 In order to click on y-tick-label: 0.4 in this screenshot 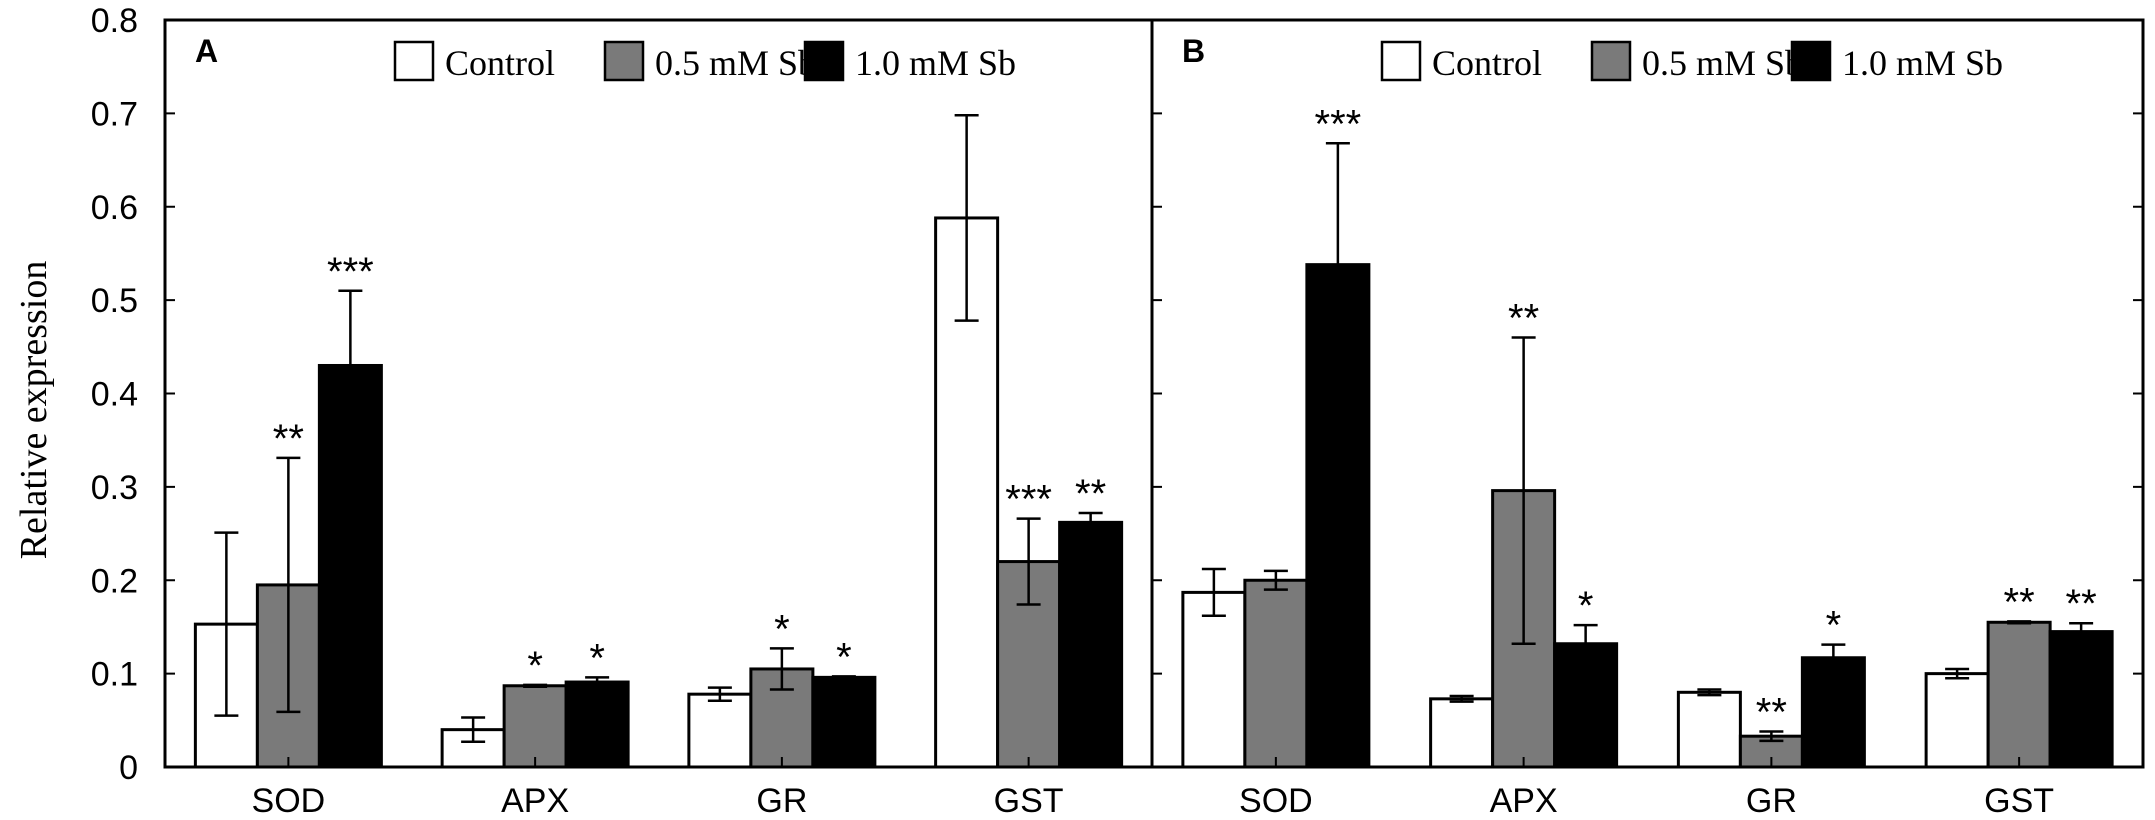, I will do `click(114, 395)`.